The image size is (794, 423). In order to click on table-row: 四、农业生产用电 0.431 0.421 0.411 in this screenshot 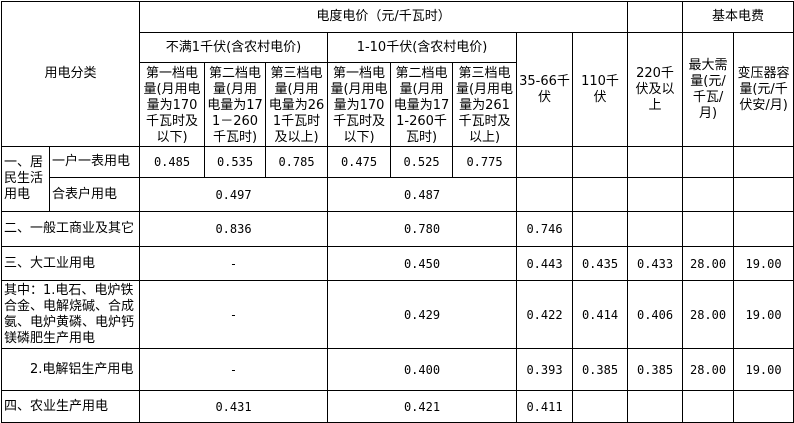, I will do `click(397, 406)`.